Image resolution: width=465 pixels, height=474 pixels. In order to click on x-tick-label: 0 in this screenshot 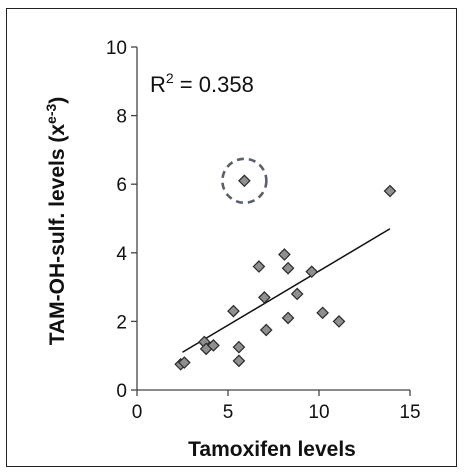, I will do `click(137, 412)`.